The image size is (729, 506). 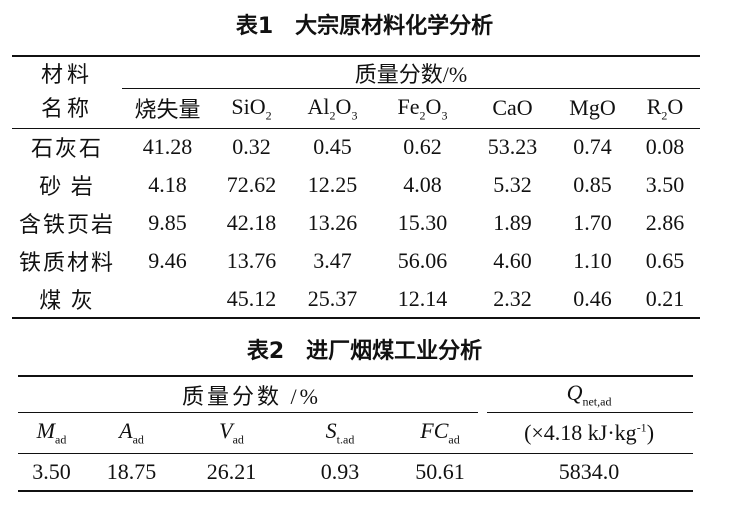 I want to click on table-title: 表2 进厂烟煤工业分析, so click(x=364, y=351).